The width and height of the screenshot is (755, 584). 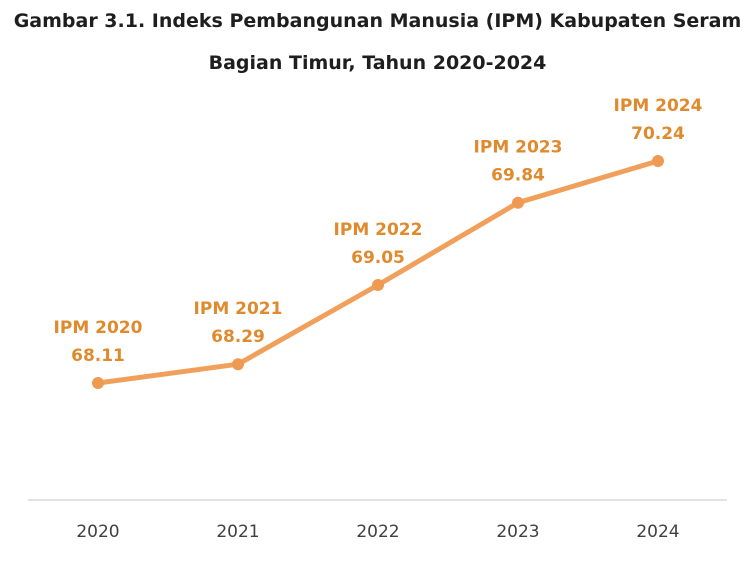 I want to click on x-tick-label-2021: 2021, so click(x=237, y=532).